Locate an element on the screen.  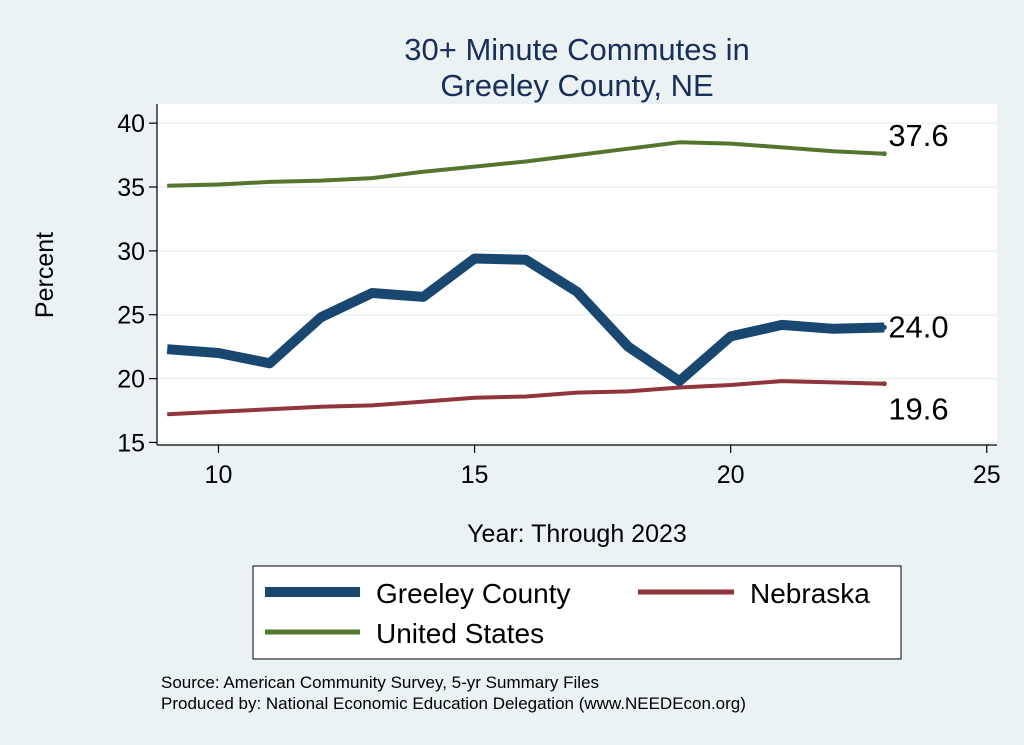
chart-title-line-1: 30+ Minute Commutes in is located at coordinates (576, 49).